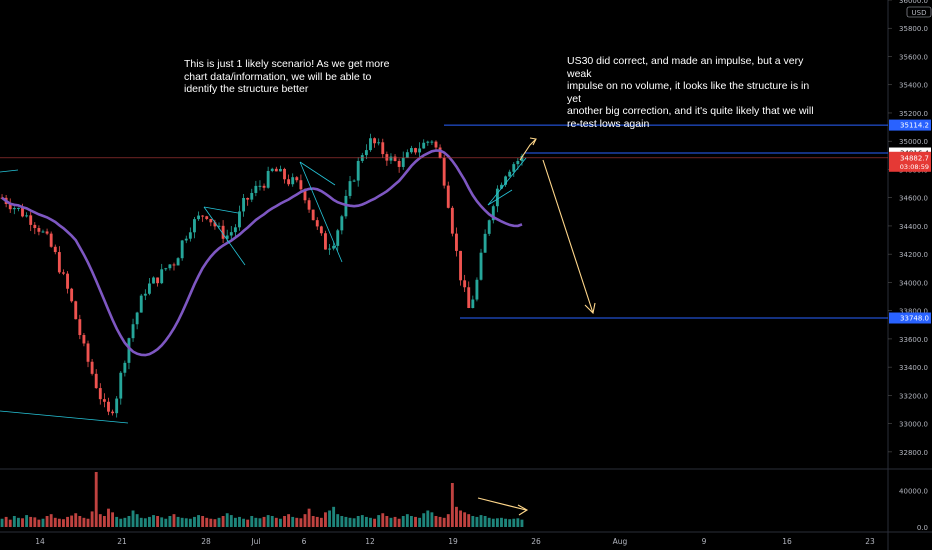  Describe the element at coordinates (64, 417) in the screenshot. I see `pattern-trendline` at that location.